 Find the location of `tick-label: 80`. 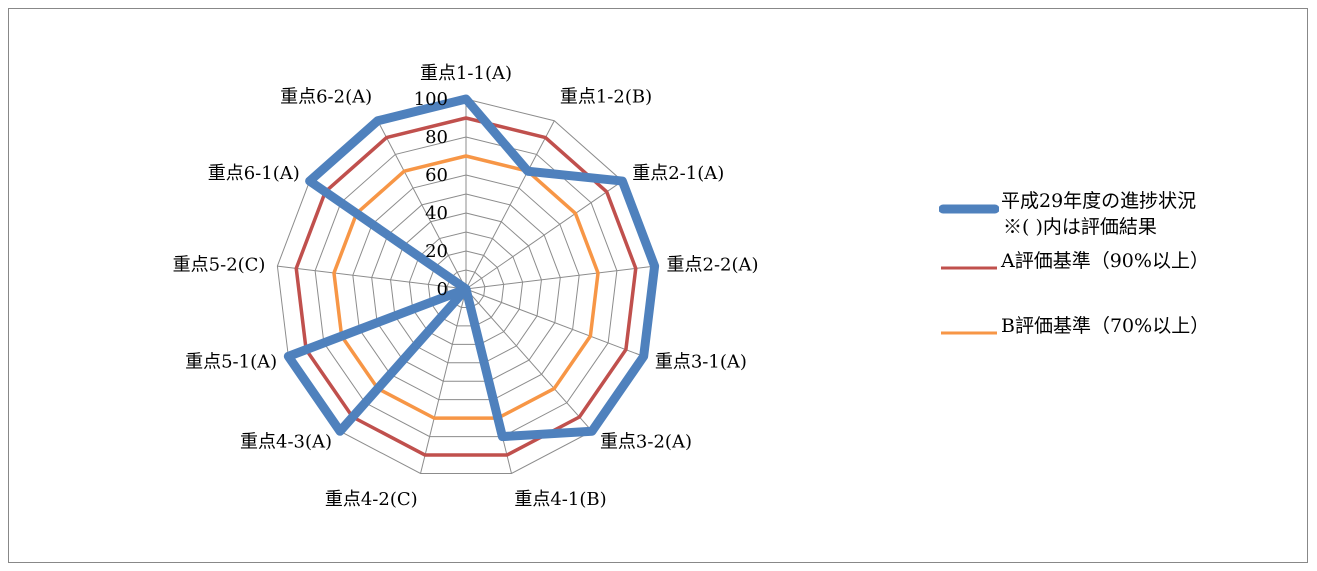

tick-label: 80 is located at coordinates (436, 137).